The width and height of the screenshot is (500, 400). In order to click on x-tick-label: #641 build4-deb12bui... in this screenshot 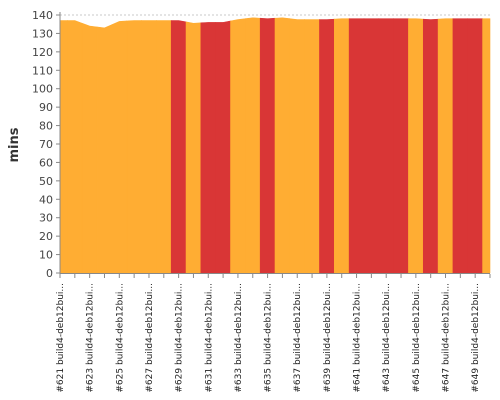, I will do `click(358, 338)`.